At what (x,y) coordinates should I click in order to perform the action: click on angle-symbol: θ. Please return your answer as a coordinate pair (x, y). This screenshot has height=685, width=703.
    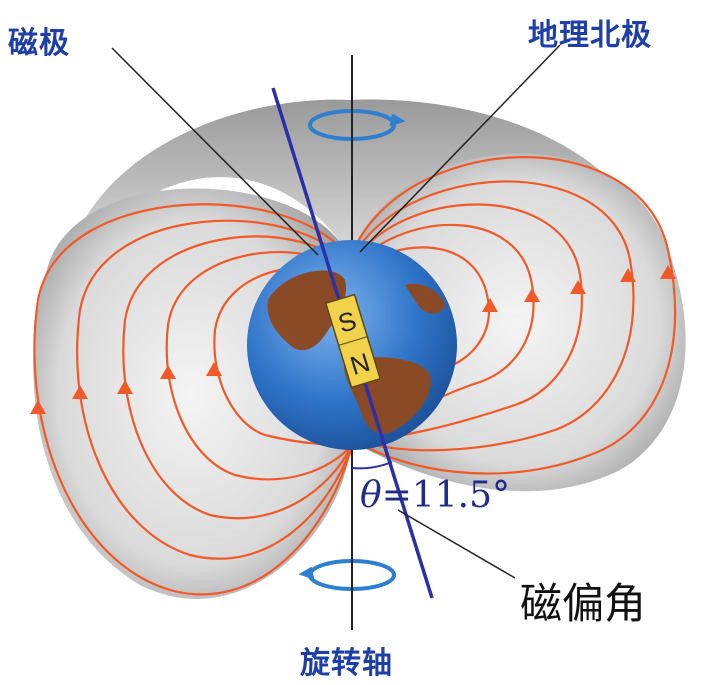
    Looking at the image, I should click on (371, 495).